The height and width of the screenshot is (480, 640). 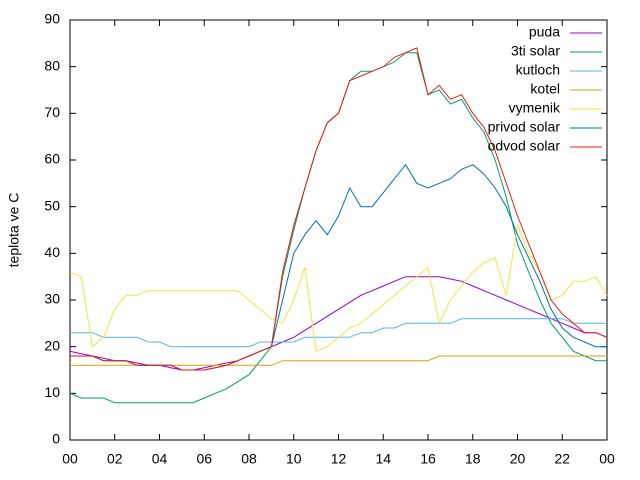 What do you see at coordinates (204, 459) in the screenshot?
I see `x-tick-label: 06` at bounding box center [204, 459].